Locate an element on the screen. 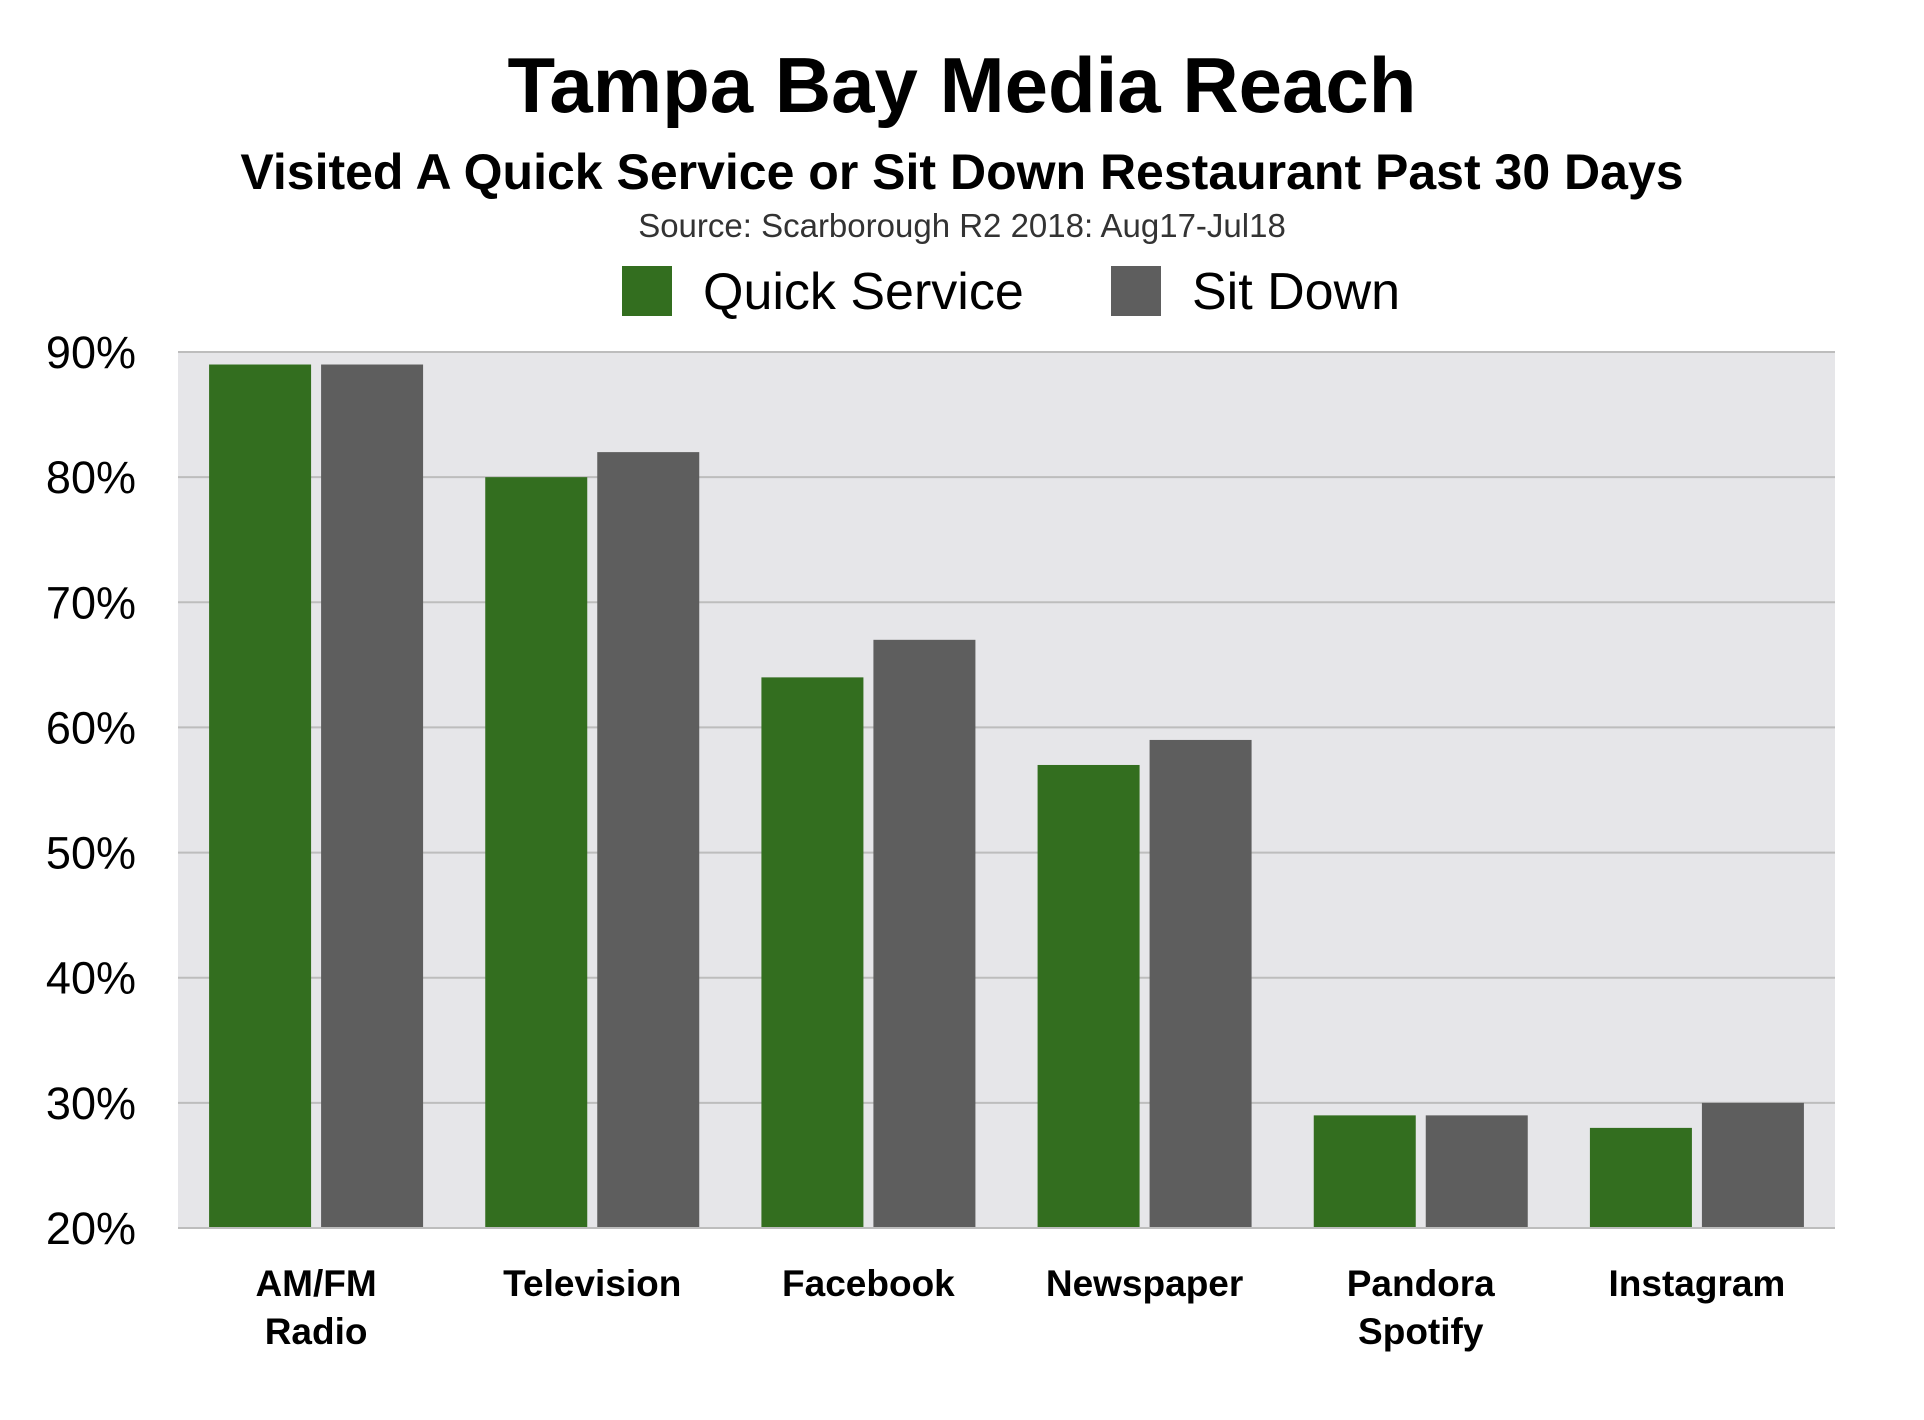 Image resolution: width=1924 pixels, height=1420 pixels. x-tick-label: Newspaper is located at coordinates (1144, 1283).